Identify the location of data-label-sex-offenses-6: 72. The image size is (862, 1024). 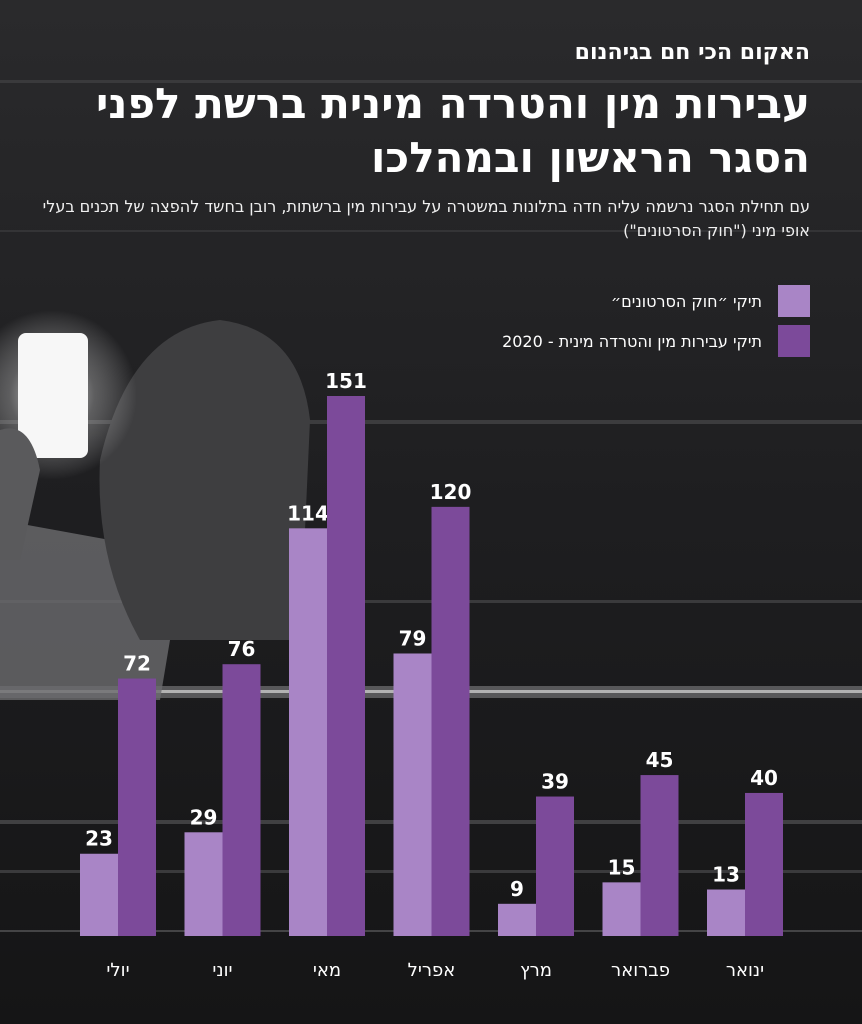
(137, 664).